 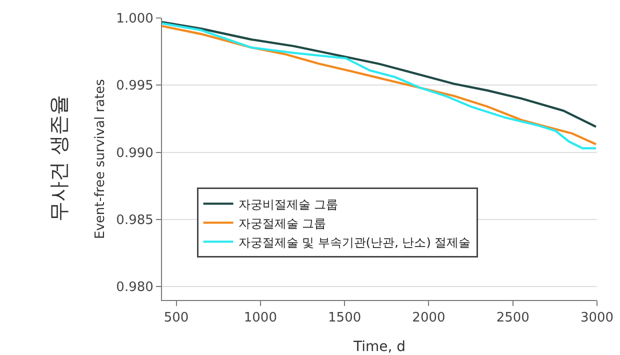 What do you see at coordinates (282, 223) in the screenshot?
I see `legend-label: 자궁절제술 그룹` at bounding box center [282, 223].